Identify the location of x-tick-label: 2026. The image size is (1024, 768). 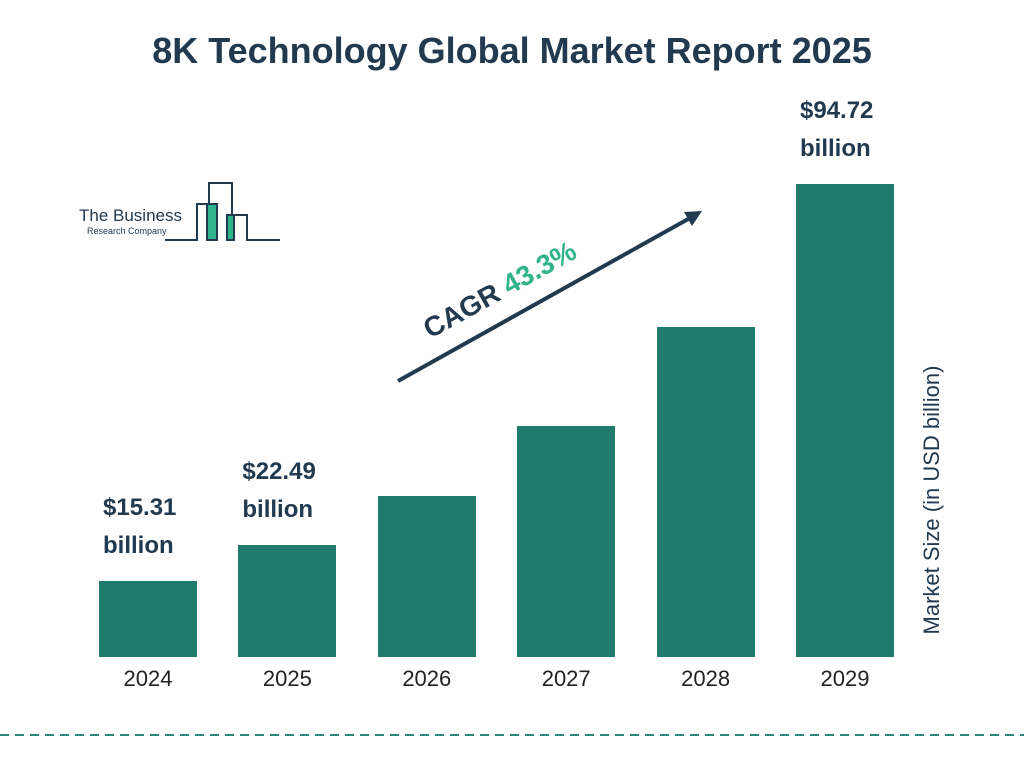
(427, 678).